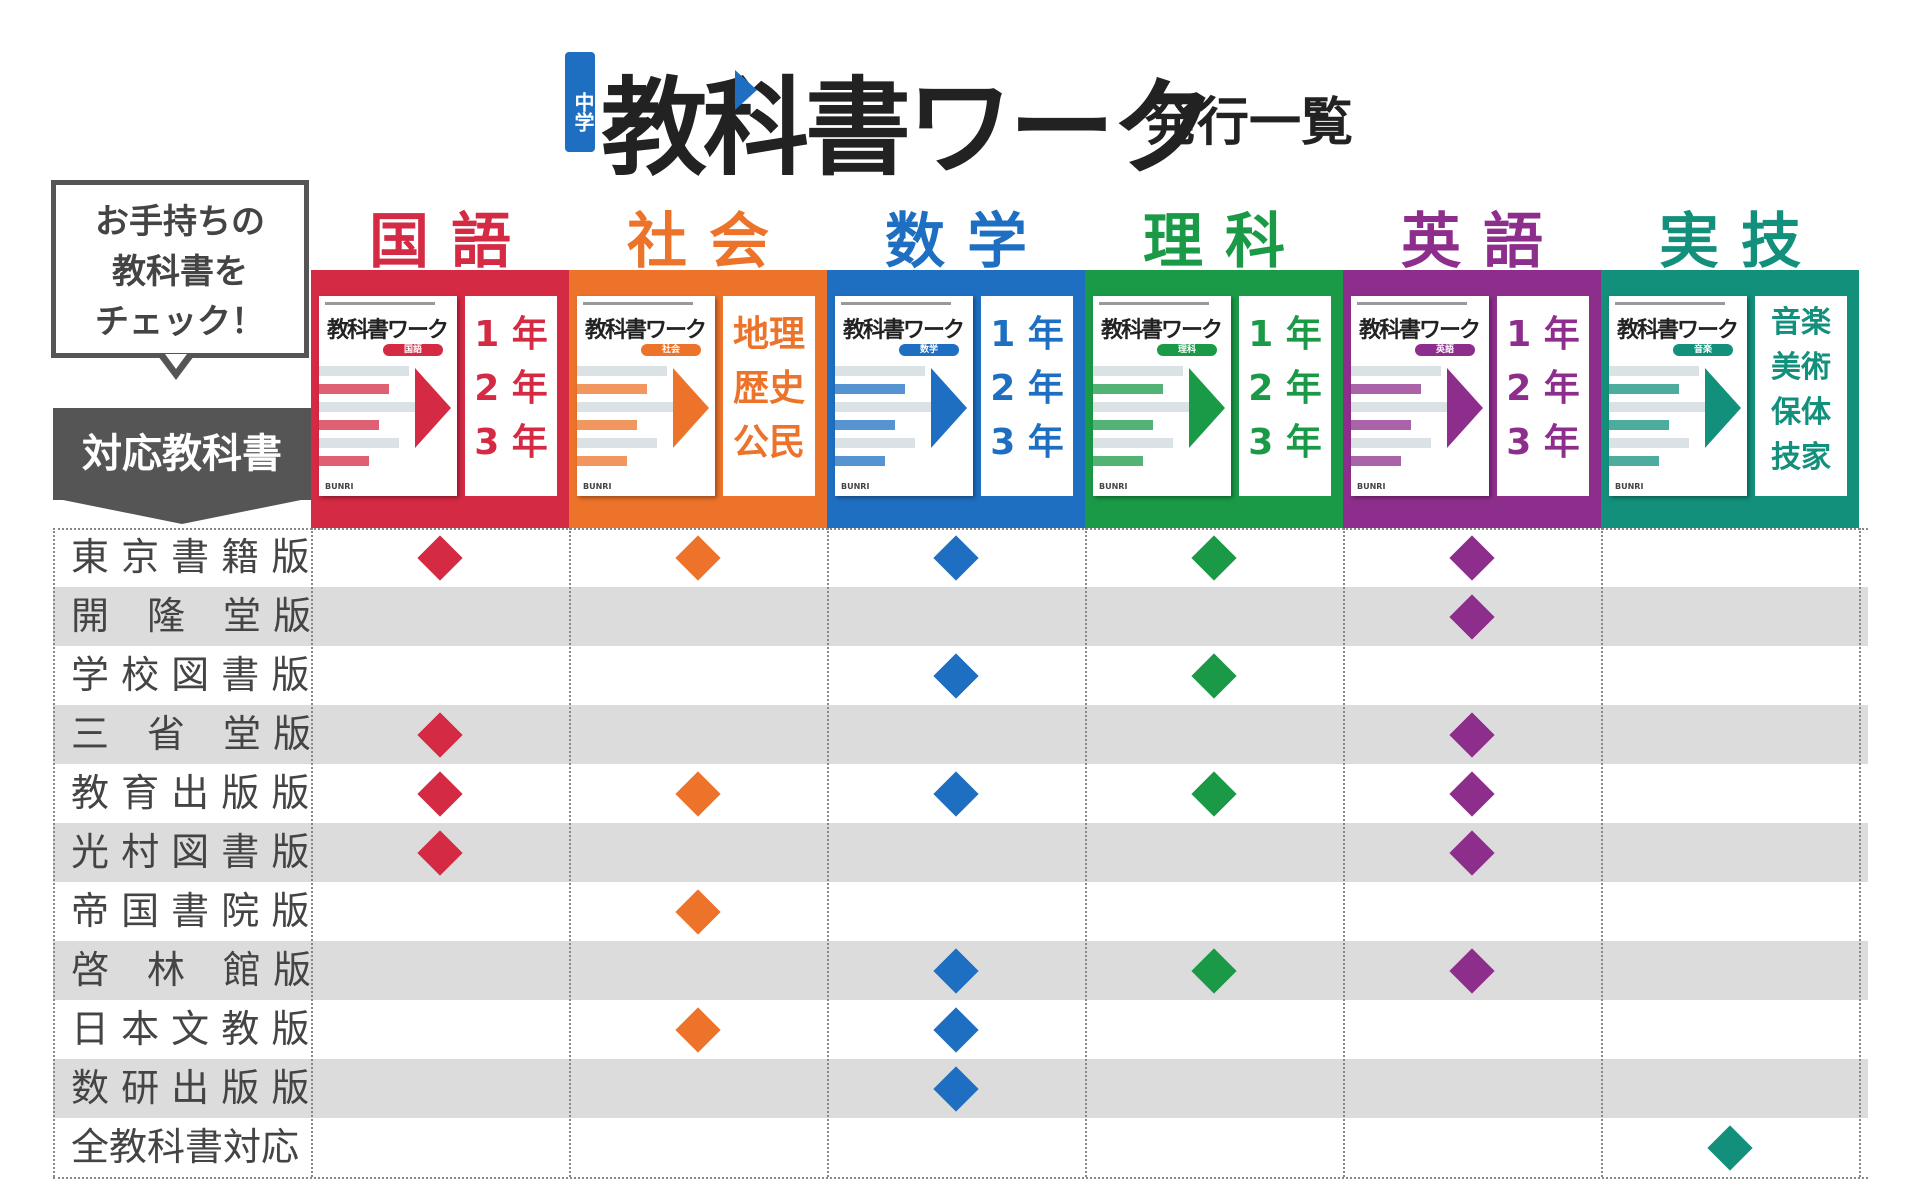 The image size is (1920, 1194). What do you see at coordinates (190, 557) in the screenshot?
I see `publisher-name: 東 京 書 籍 版` at bounding box center [190, 557].